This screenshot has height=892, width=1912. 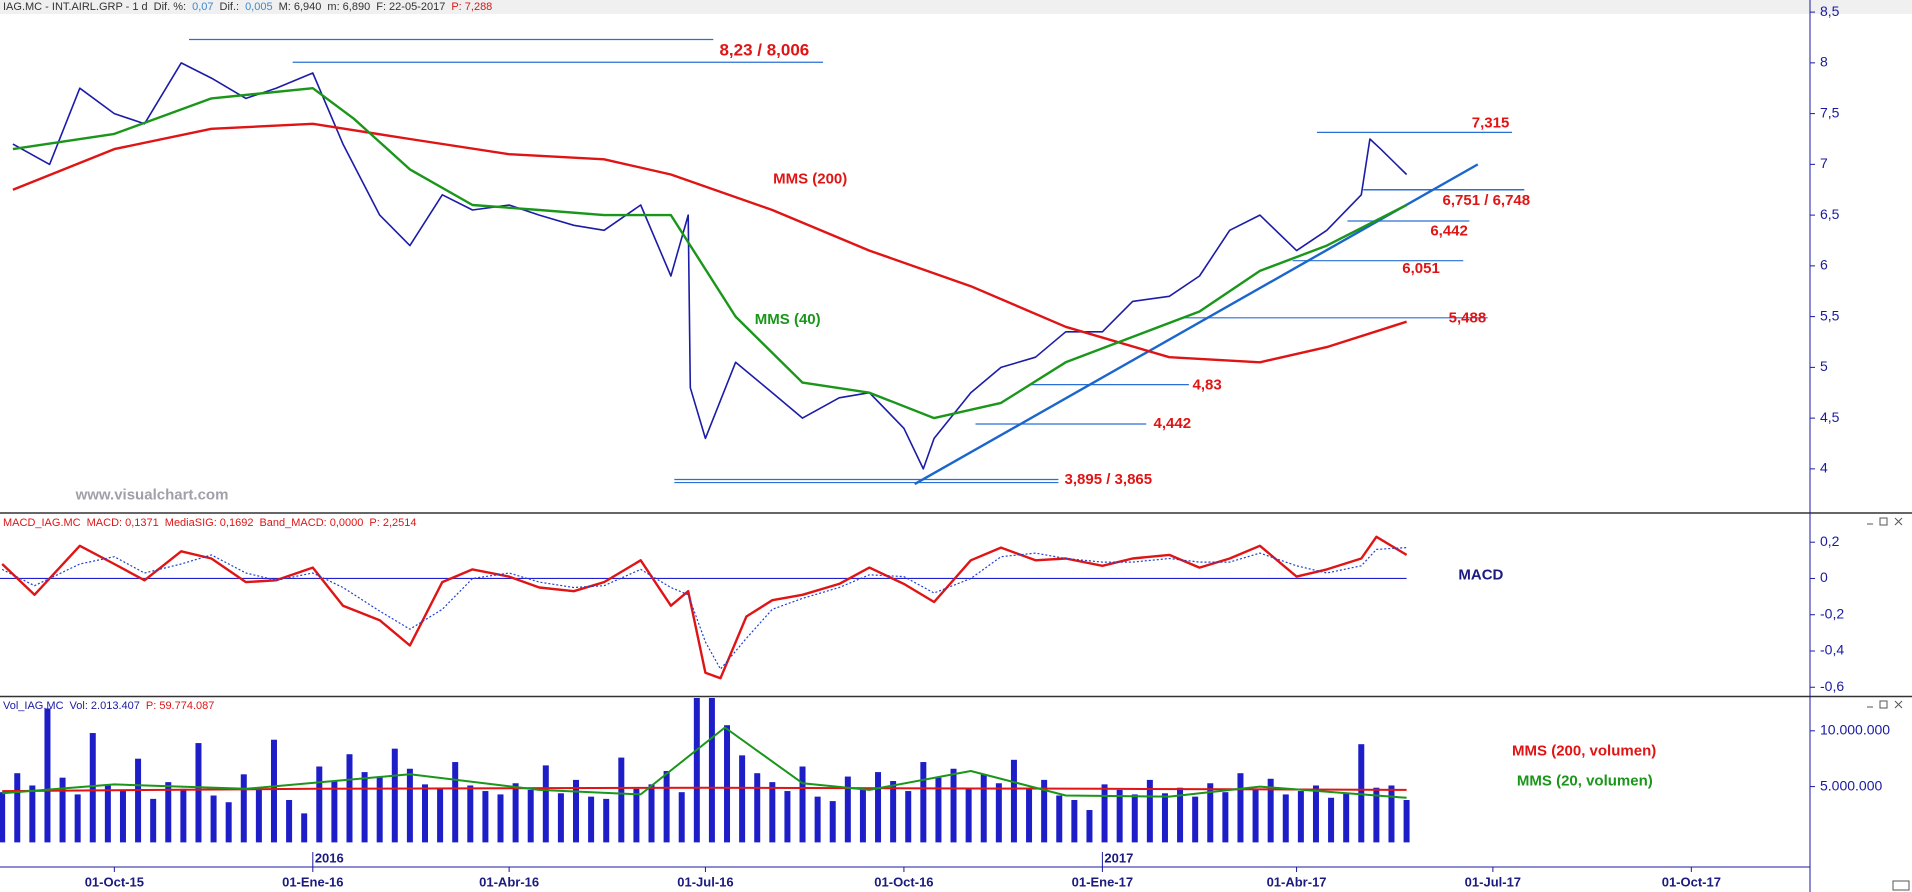 I want to click on y-tick-label: 0, so click(x=1824, y=577).